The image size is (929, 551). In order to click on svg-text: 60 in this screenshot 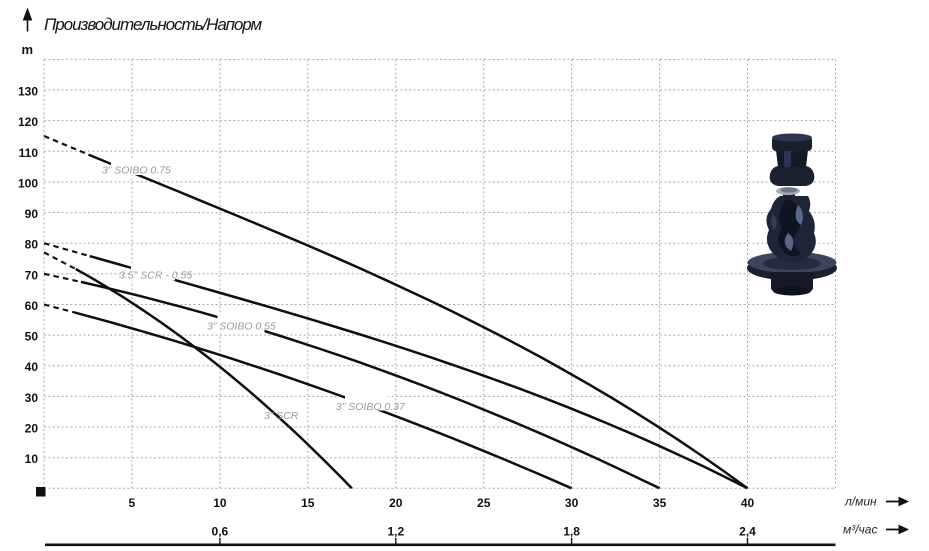, I will do `click(32, 306)`.